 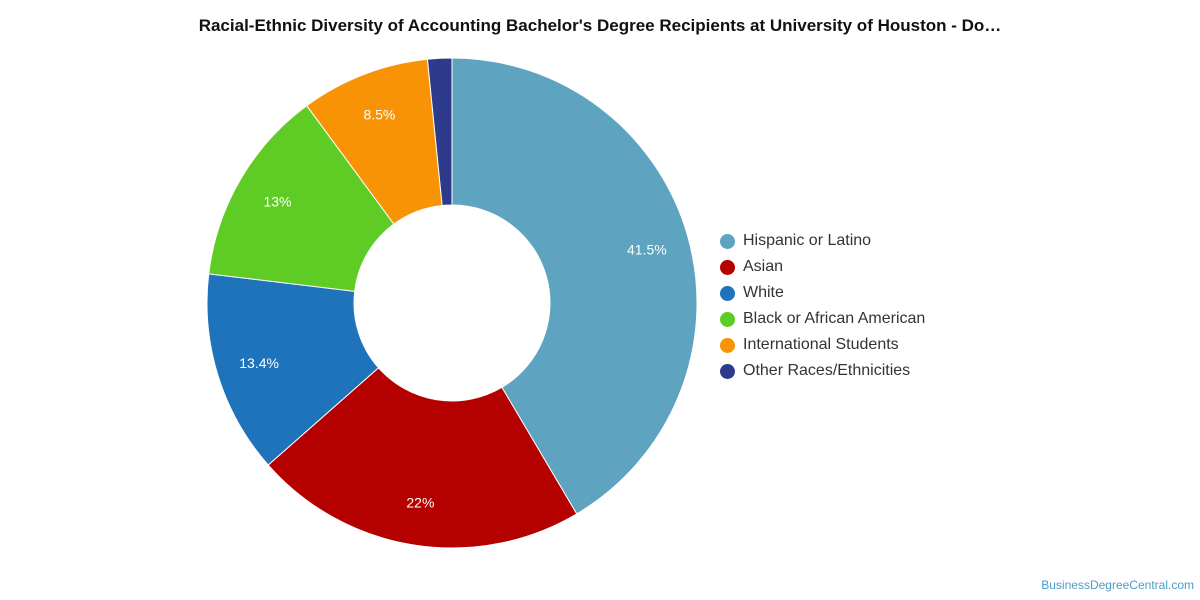 What do you see at coordinates (422, 458) in the screenshot?
I see `slice-asian` at bounding box center [422, 458].